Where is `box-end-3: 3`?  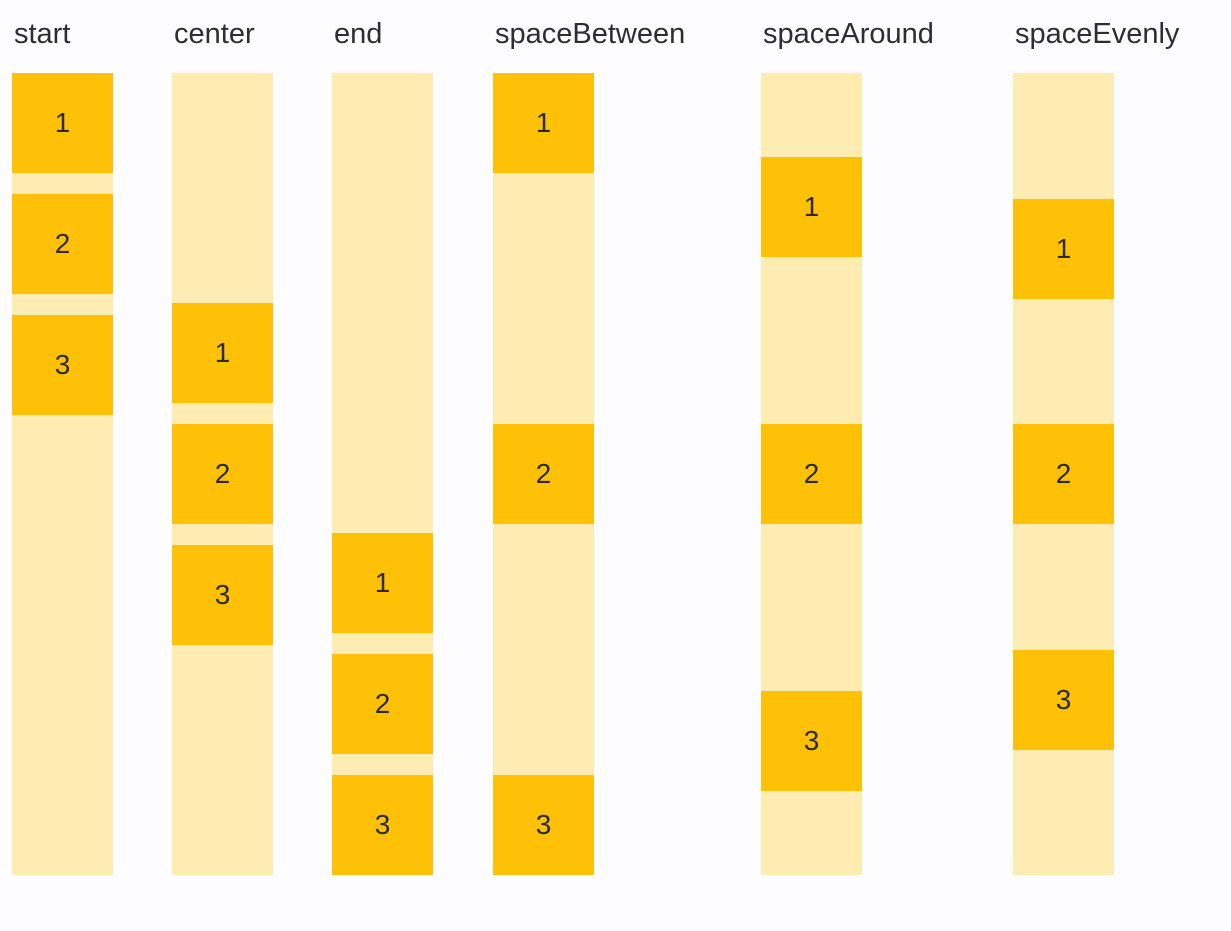 box-end-3: 3 is located at coordinates (382, 825).